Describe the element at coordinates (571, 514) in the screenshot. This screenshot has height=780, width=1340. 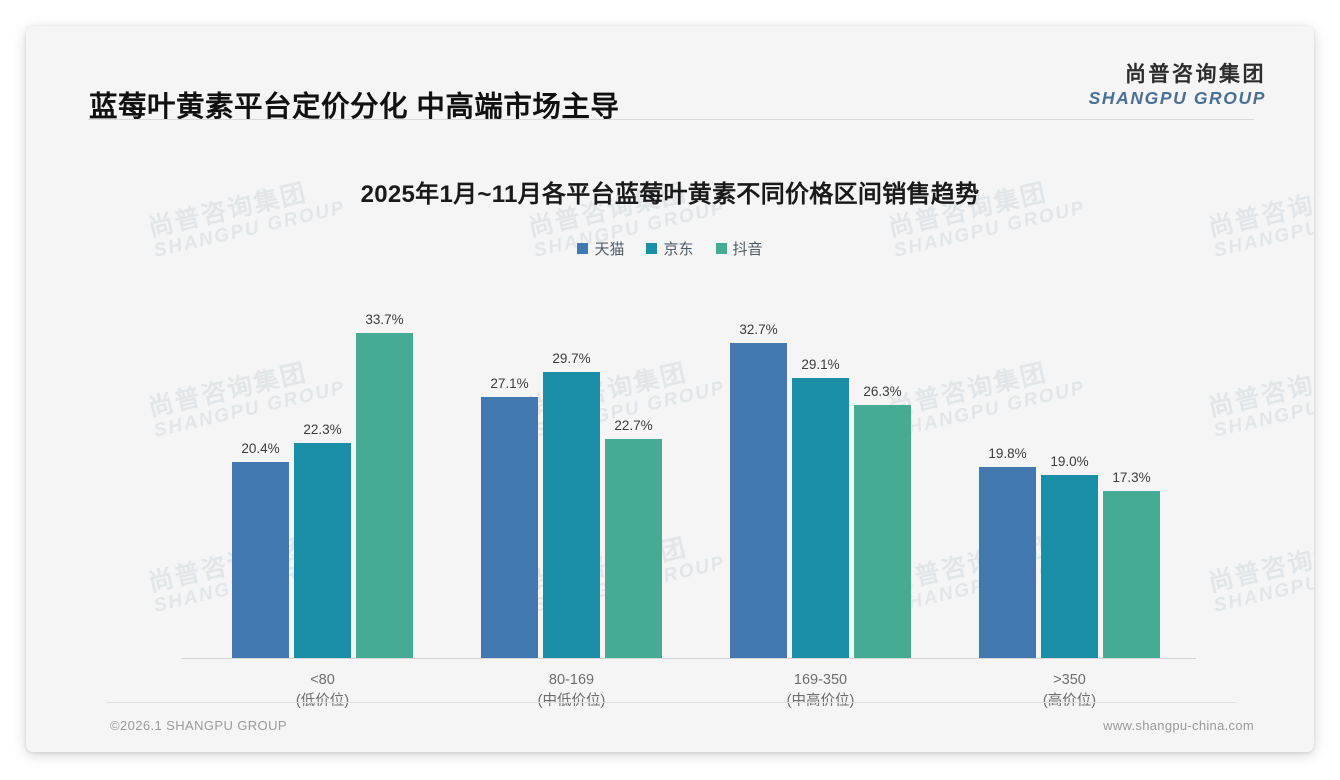
I see `bar-京东-80-169` at that location.